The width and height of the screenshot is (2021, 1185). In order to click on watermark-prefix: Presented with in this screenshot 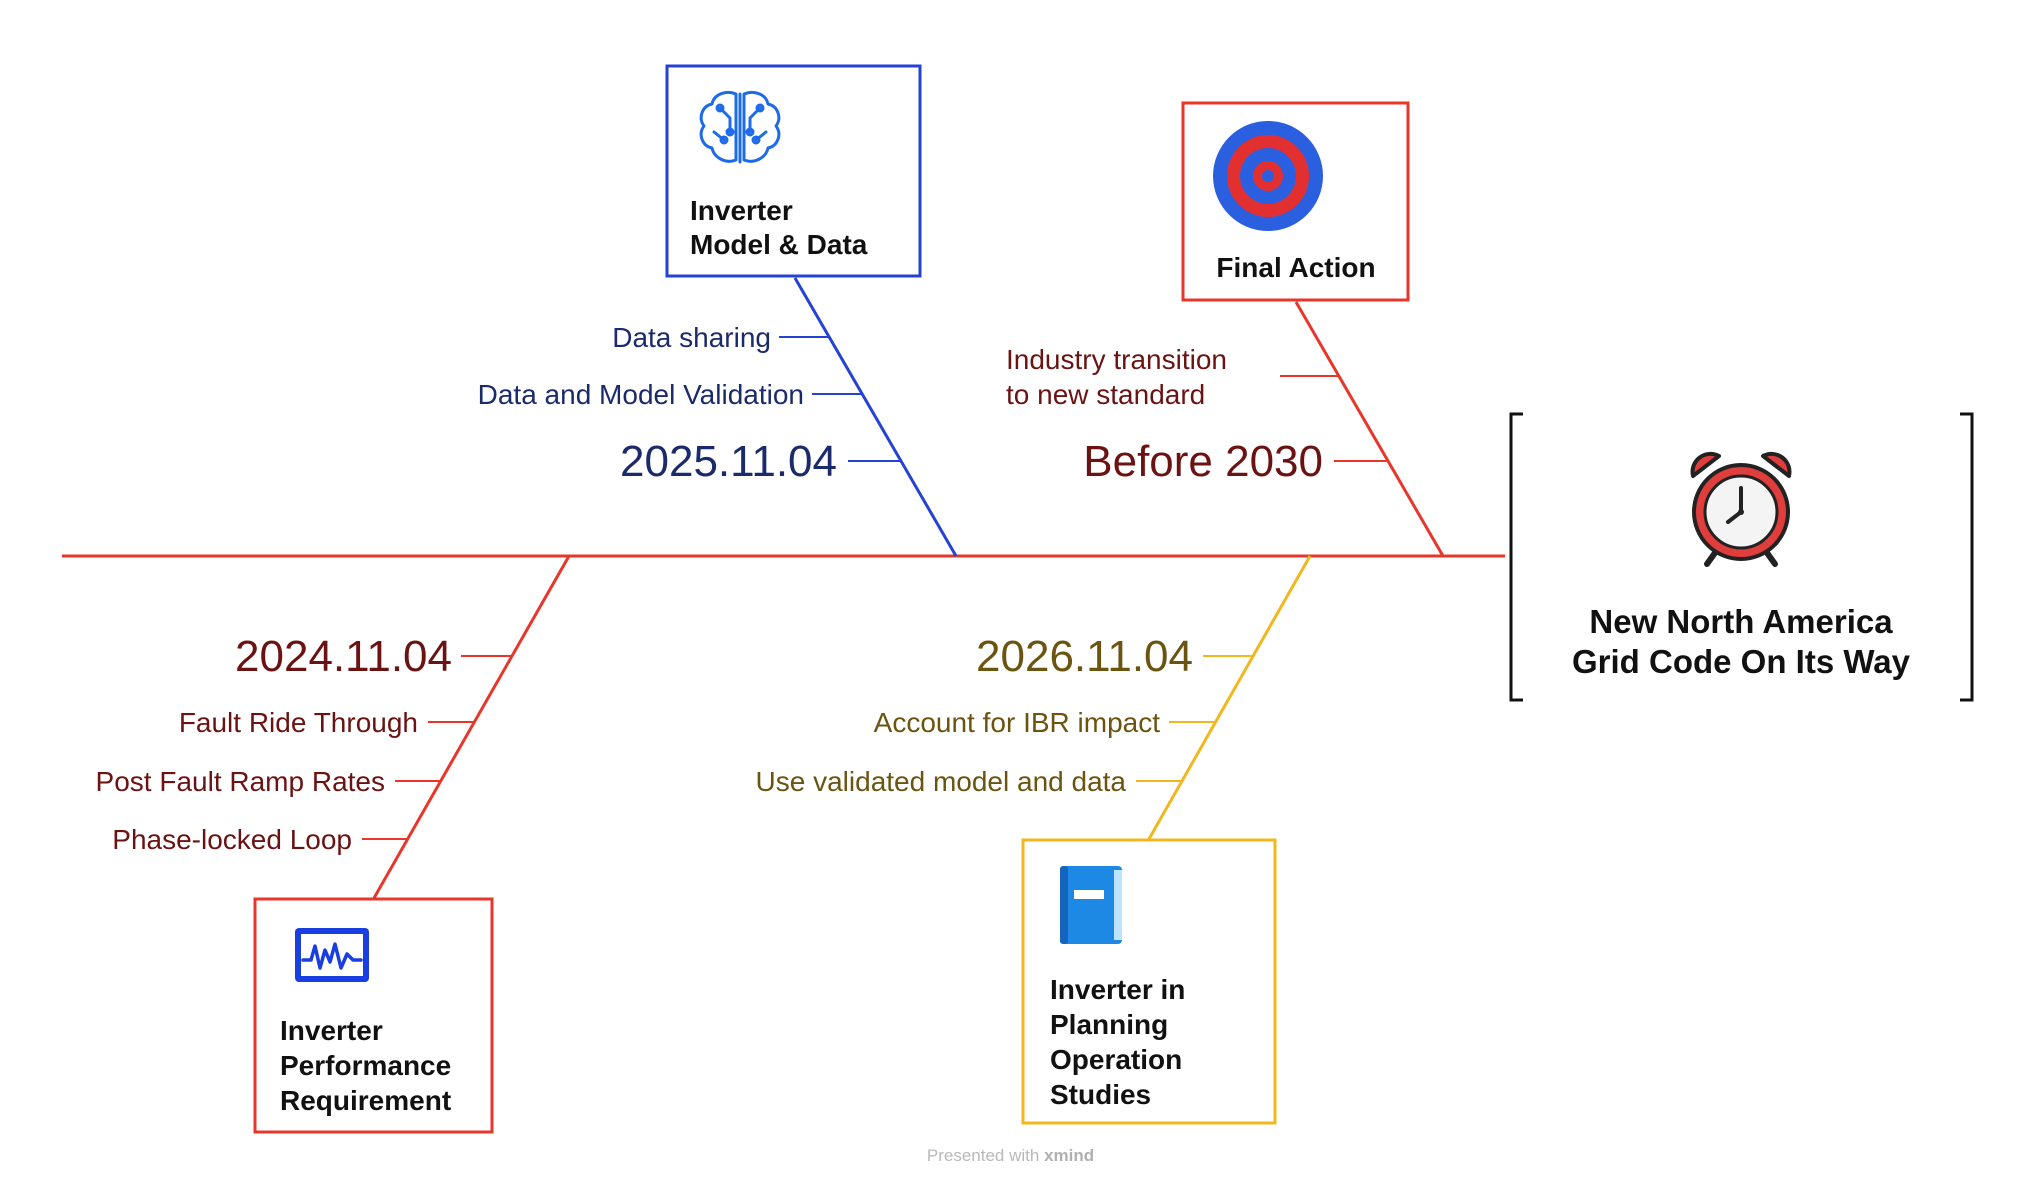, I will do `click(983, 1155)`.